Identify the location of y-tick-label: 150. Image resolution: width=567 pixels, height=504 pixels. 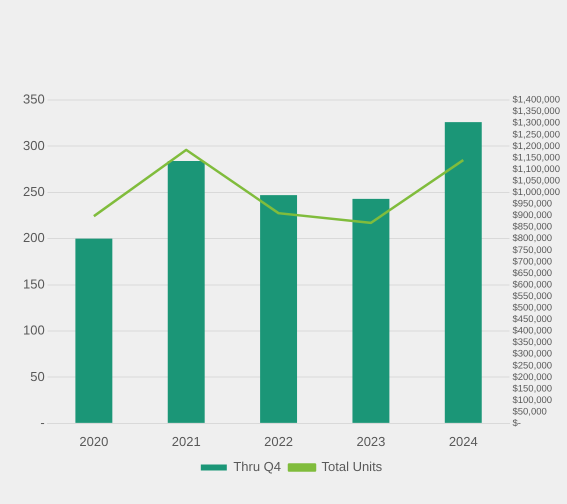
(33, 284).